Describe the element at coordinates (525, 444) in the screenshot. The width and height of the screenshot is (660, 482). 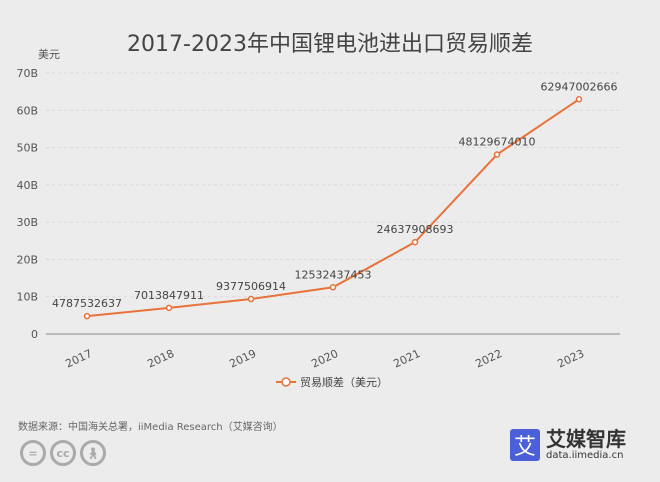
I see `logo-mark: 艾` at that location.